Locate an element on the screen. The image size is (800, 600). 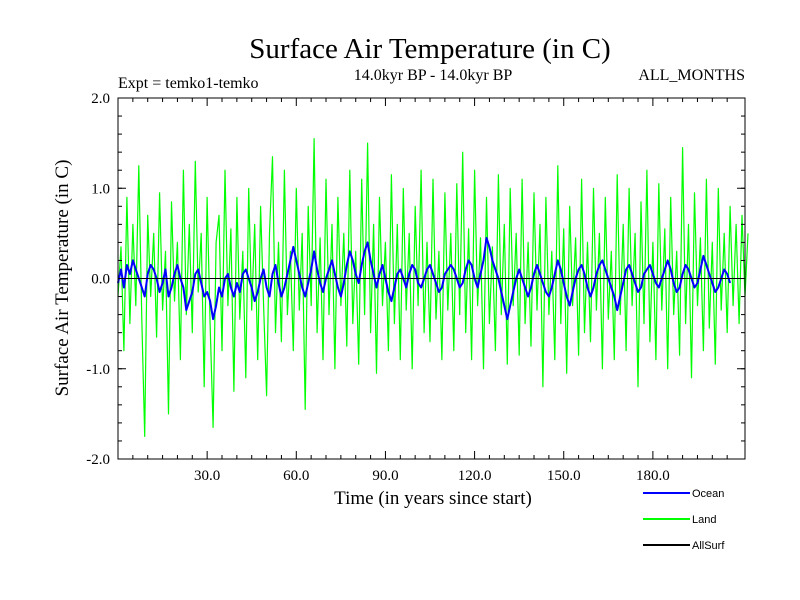
y-tick-label: -1.0 is located at coordinates (98, 370).